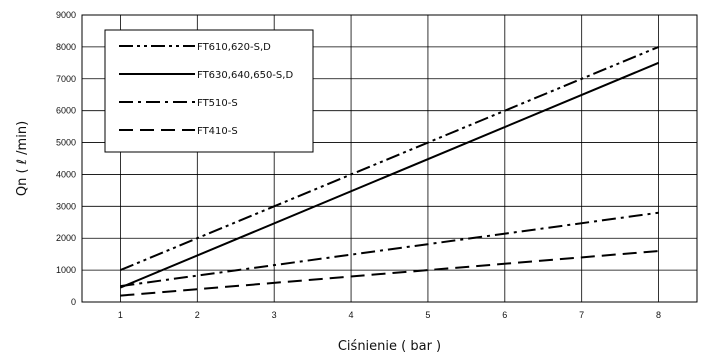  Describe the element at coordinates (120, 315) in the screenshot. I see `x-tick-label: 1` at that location.